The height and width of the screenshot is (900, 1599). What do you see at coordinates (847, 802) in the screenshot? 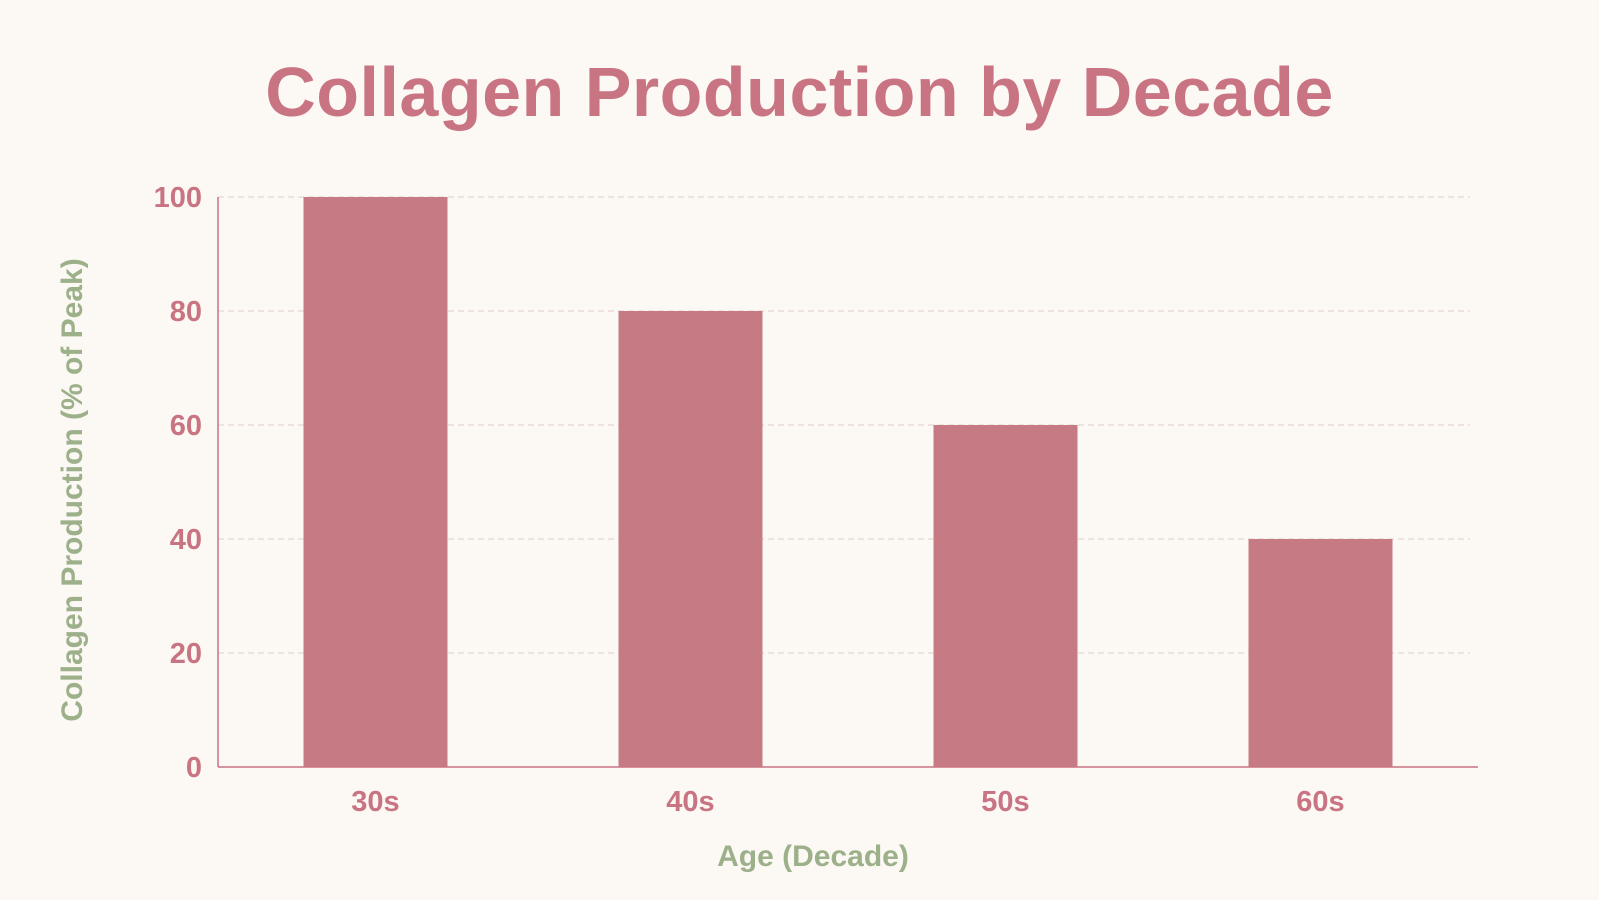
I see `x-tick-labels: 30s 40s 50s 60s` at bounding box center [847, 802].